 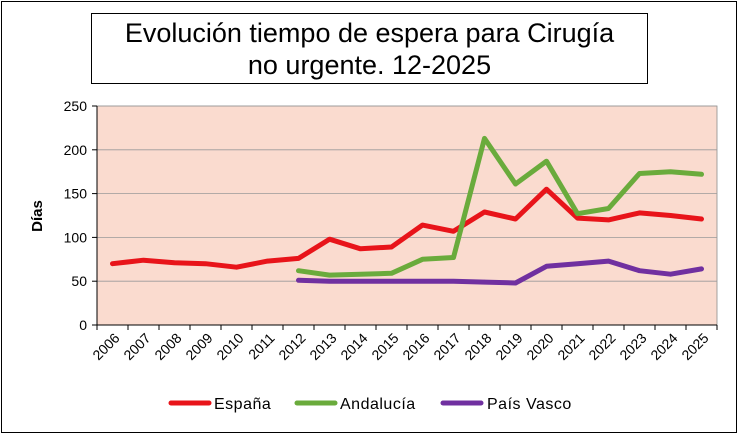 What do you see at coordinates (322, 346) in the screenshot?
I see `x-tick-label: 2013` at bounding box center [322, 346].